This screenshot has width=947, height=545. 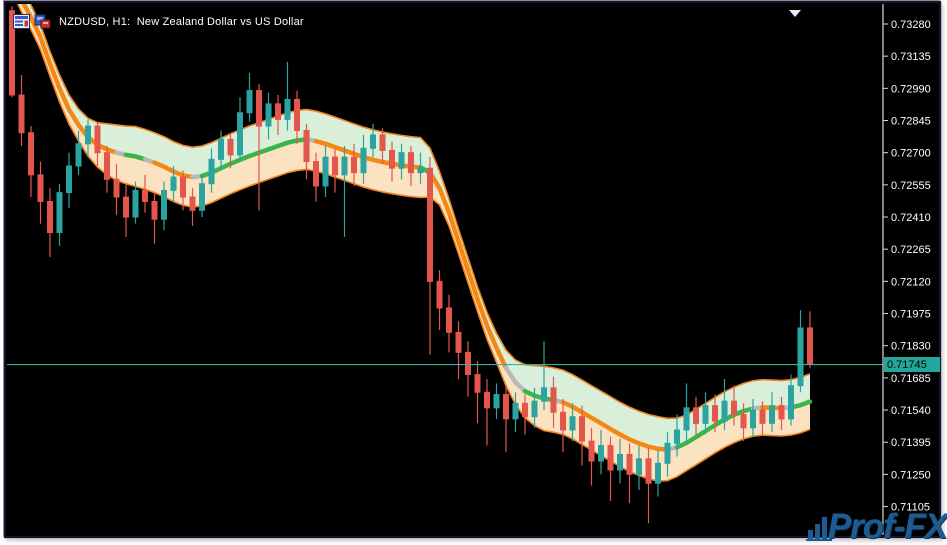 What do you see at coordinates (911, 475) in the screenshot?
I see `price-axis-label: 0.71250` at bounding box center [911, 475].